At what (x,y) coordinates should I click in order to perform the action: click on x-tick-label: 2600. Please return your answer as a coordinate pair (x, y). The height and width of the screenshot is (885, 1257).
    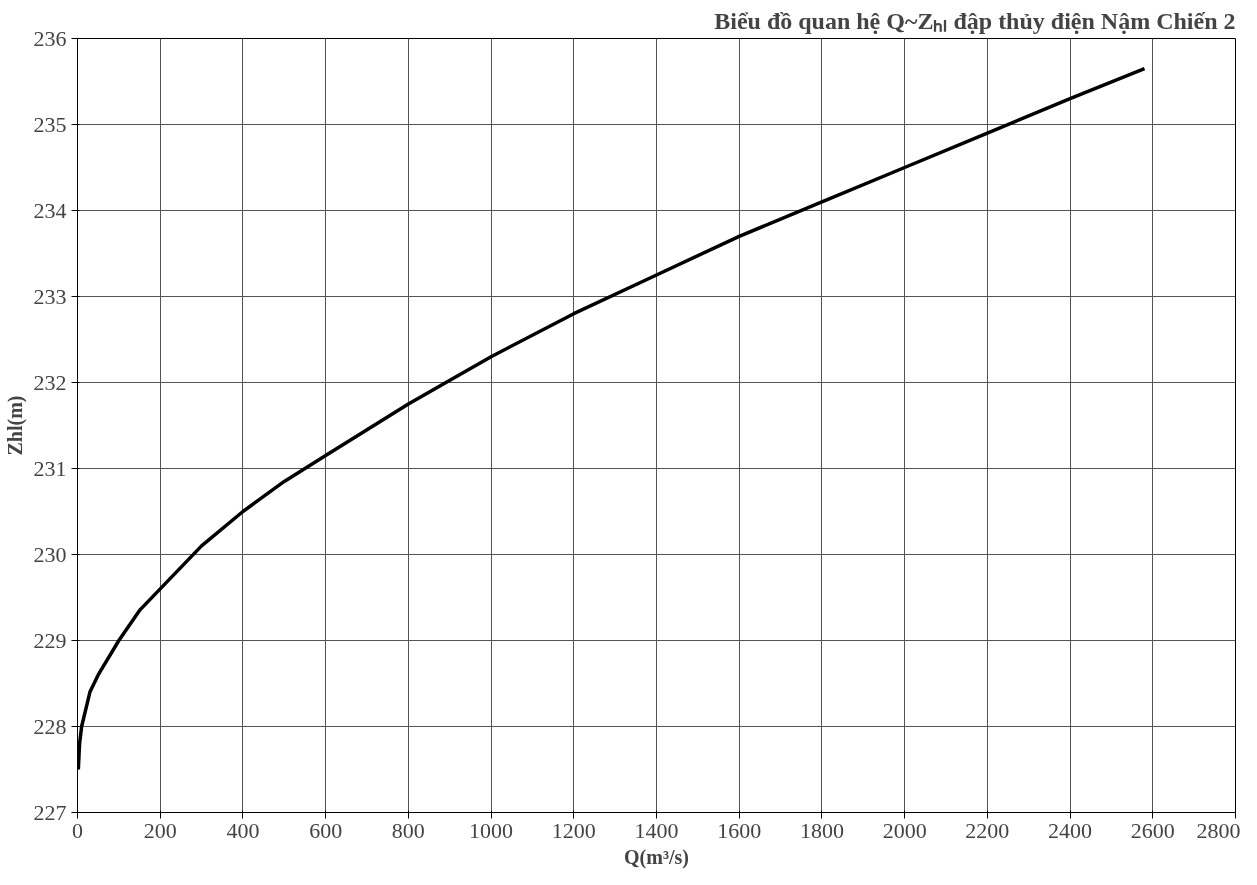
    Looking at the image, I should click on (1152, 830).